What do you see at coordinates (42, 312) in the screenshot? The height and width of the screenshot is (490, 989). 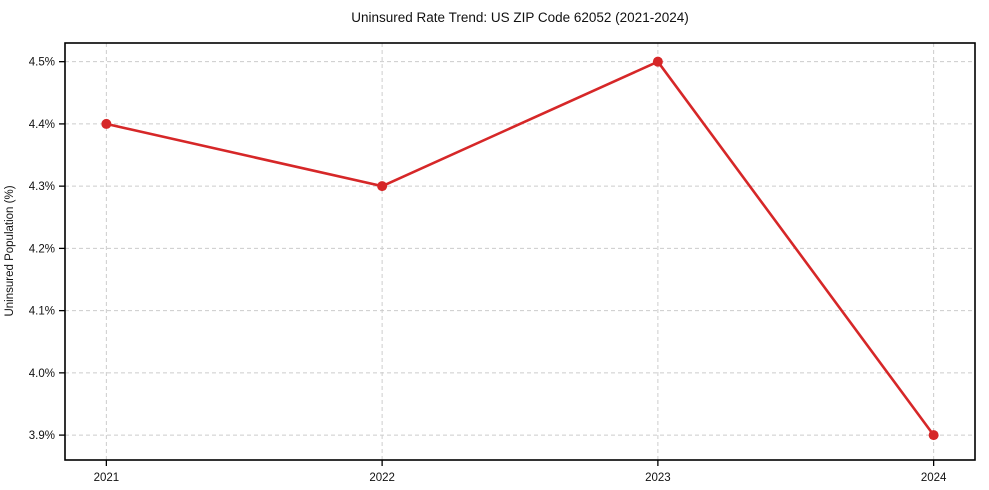 I see `y-tick-label: 4.1%` at bounding box center [42, 312].